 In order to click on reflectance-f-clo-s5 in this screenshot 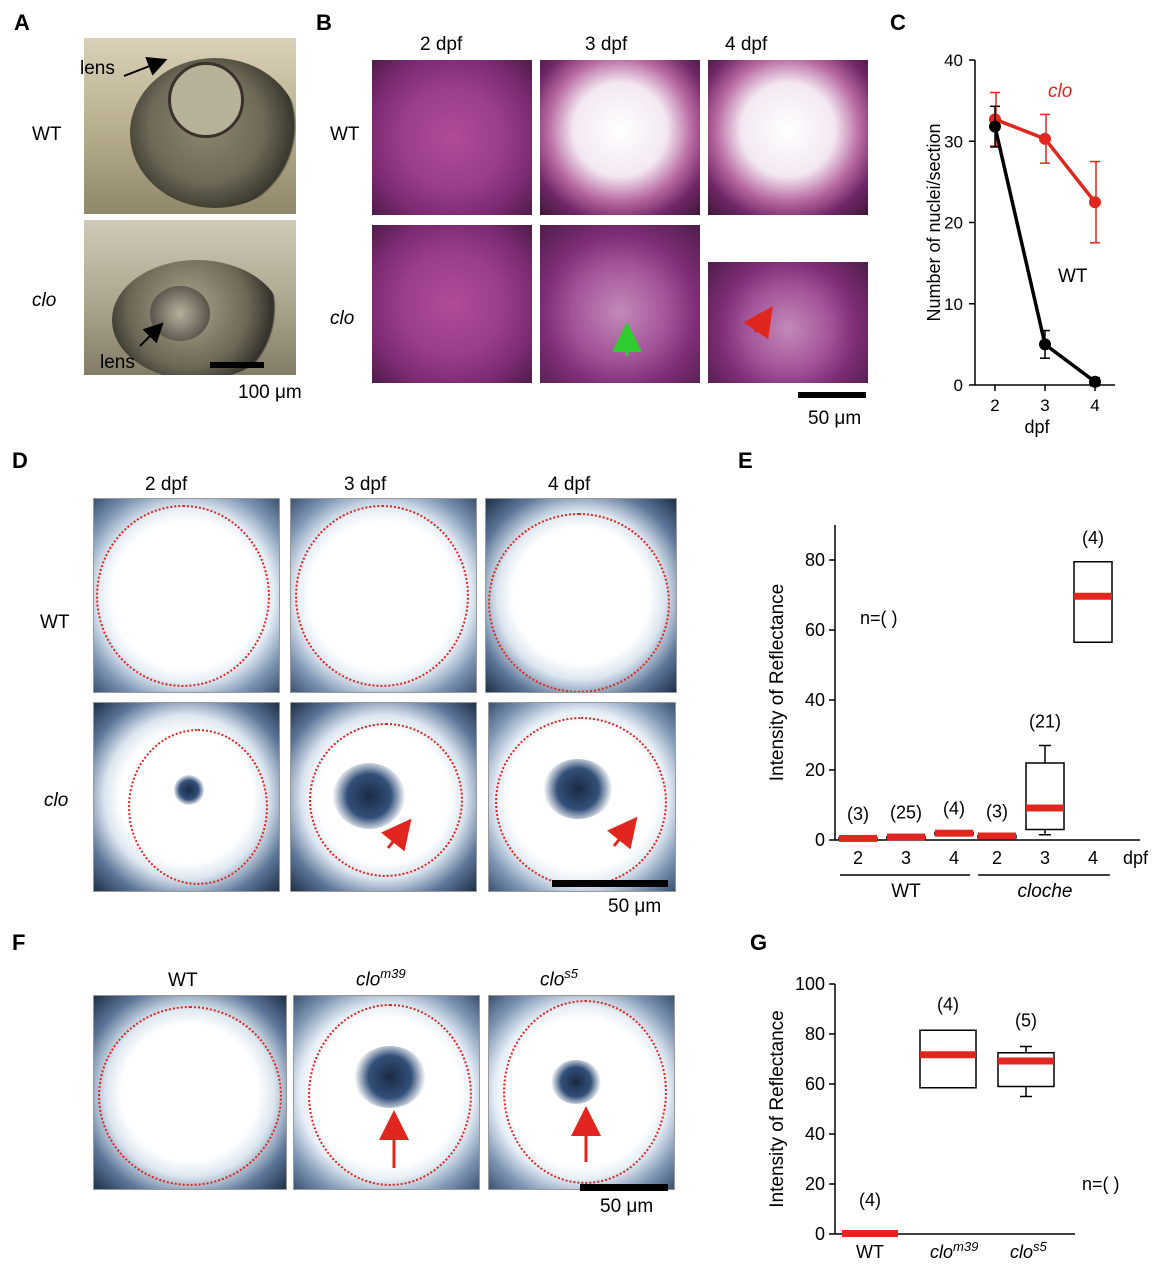, I will do `click(581, 1092)`.